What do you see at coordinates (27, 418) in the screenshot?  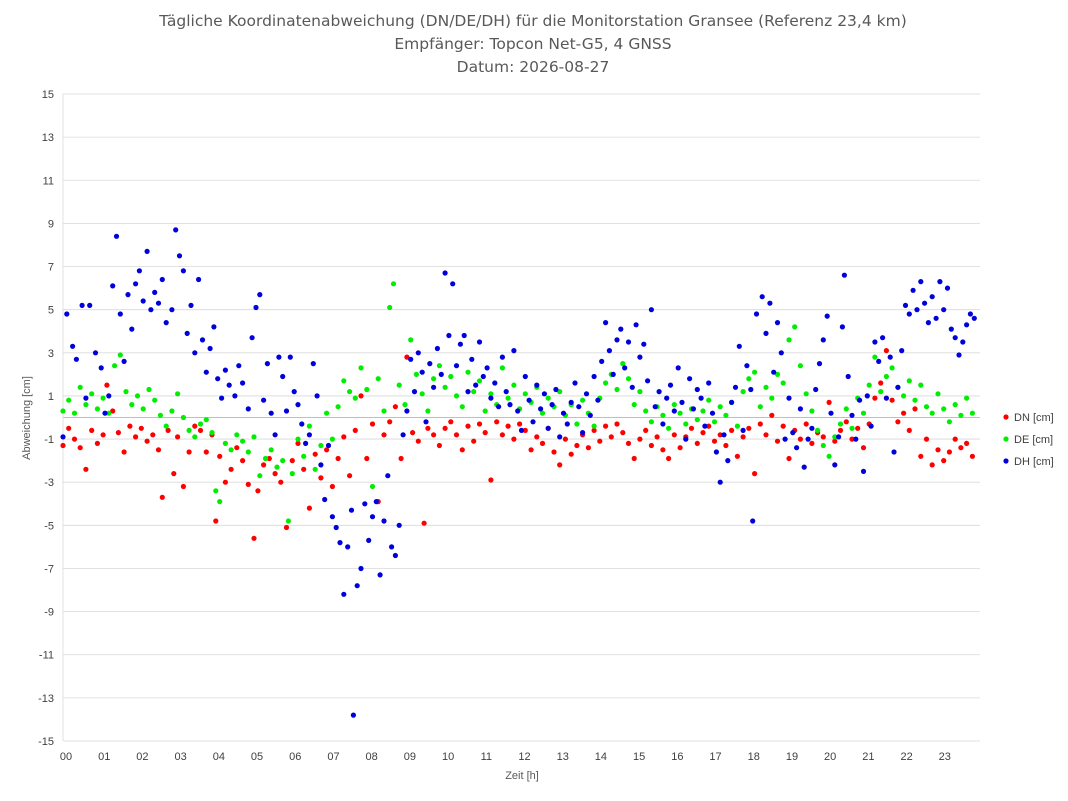 I see `y-axis-label: Abweichung [cm]` at bounding box center [27, 418].